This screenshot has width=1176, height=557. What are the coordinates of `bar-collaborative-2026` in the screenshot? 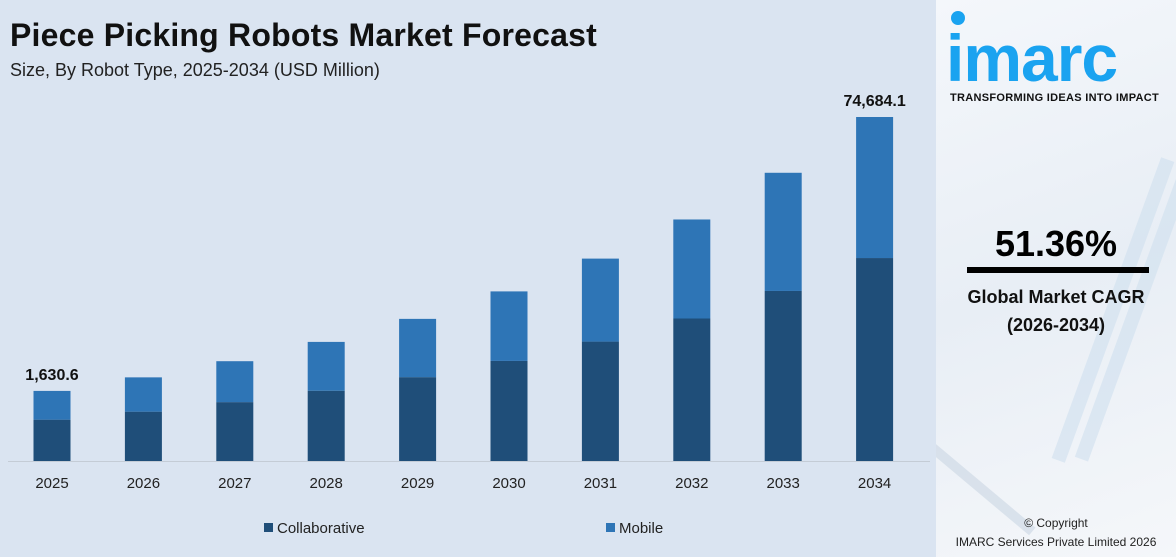 It's located at (143, 436).